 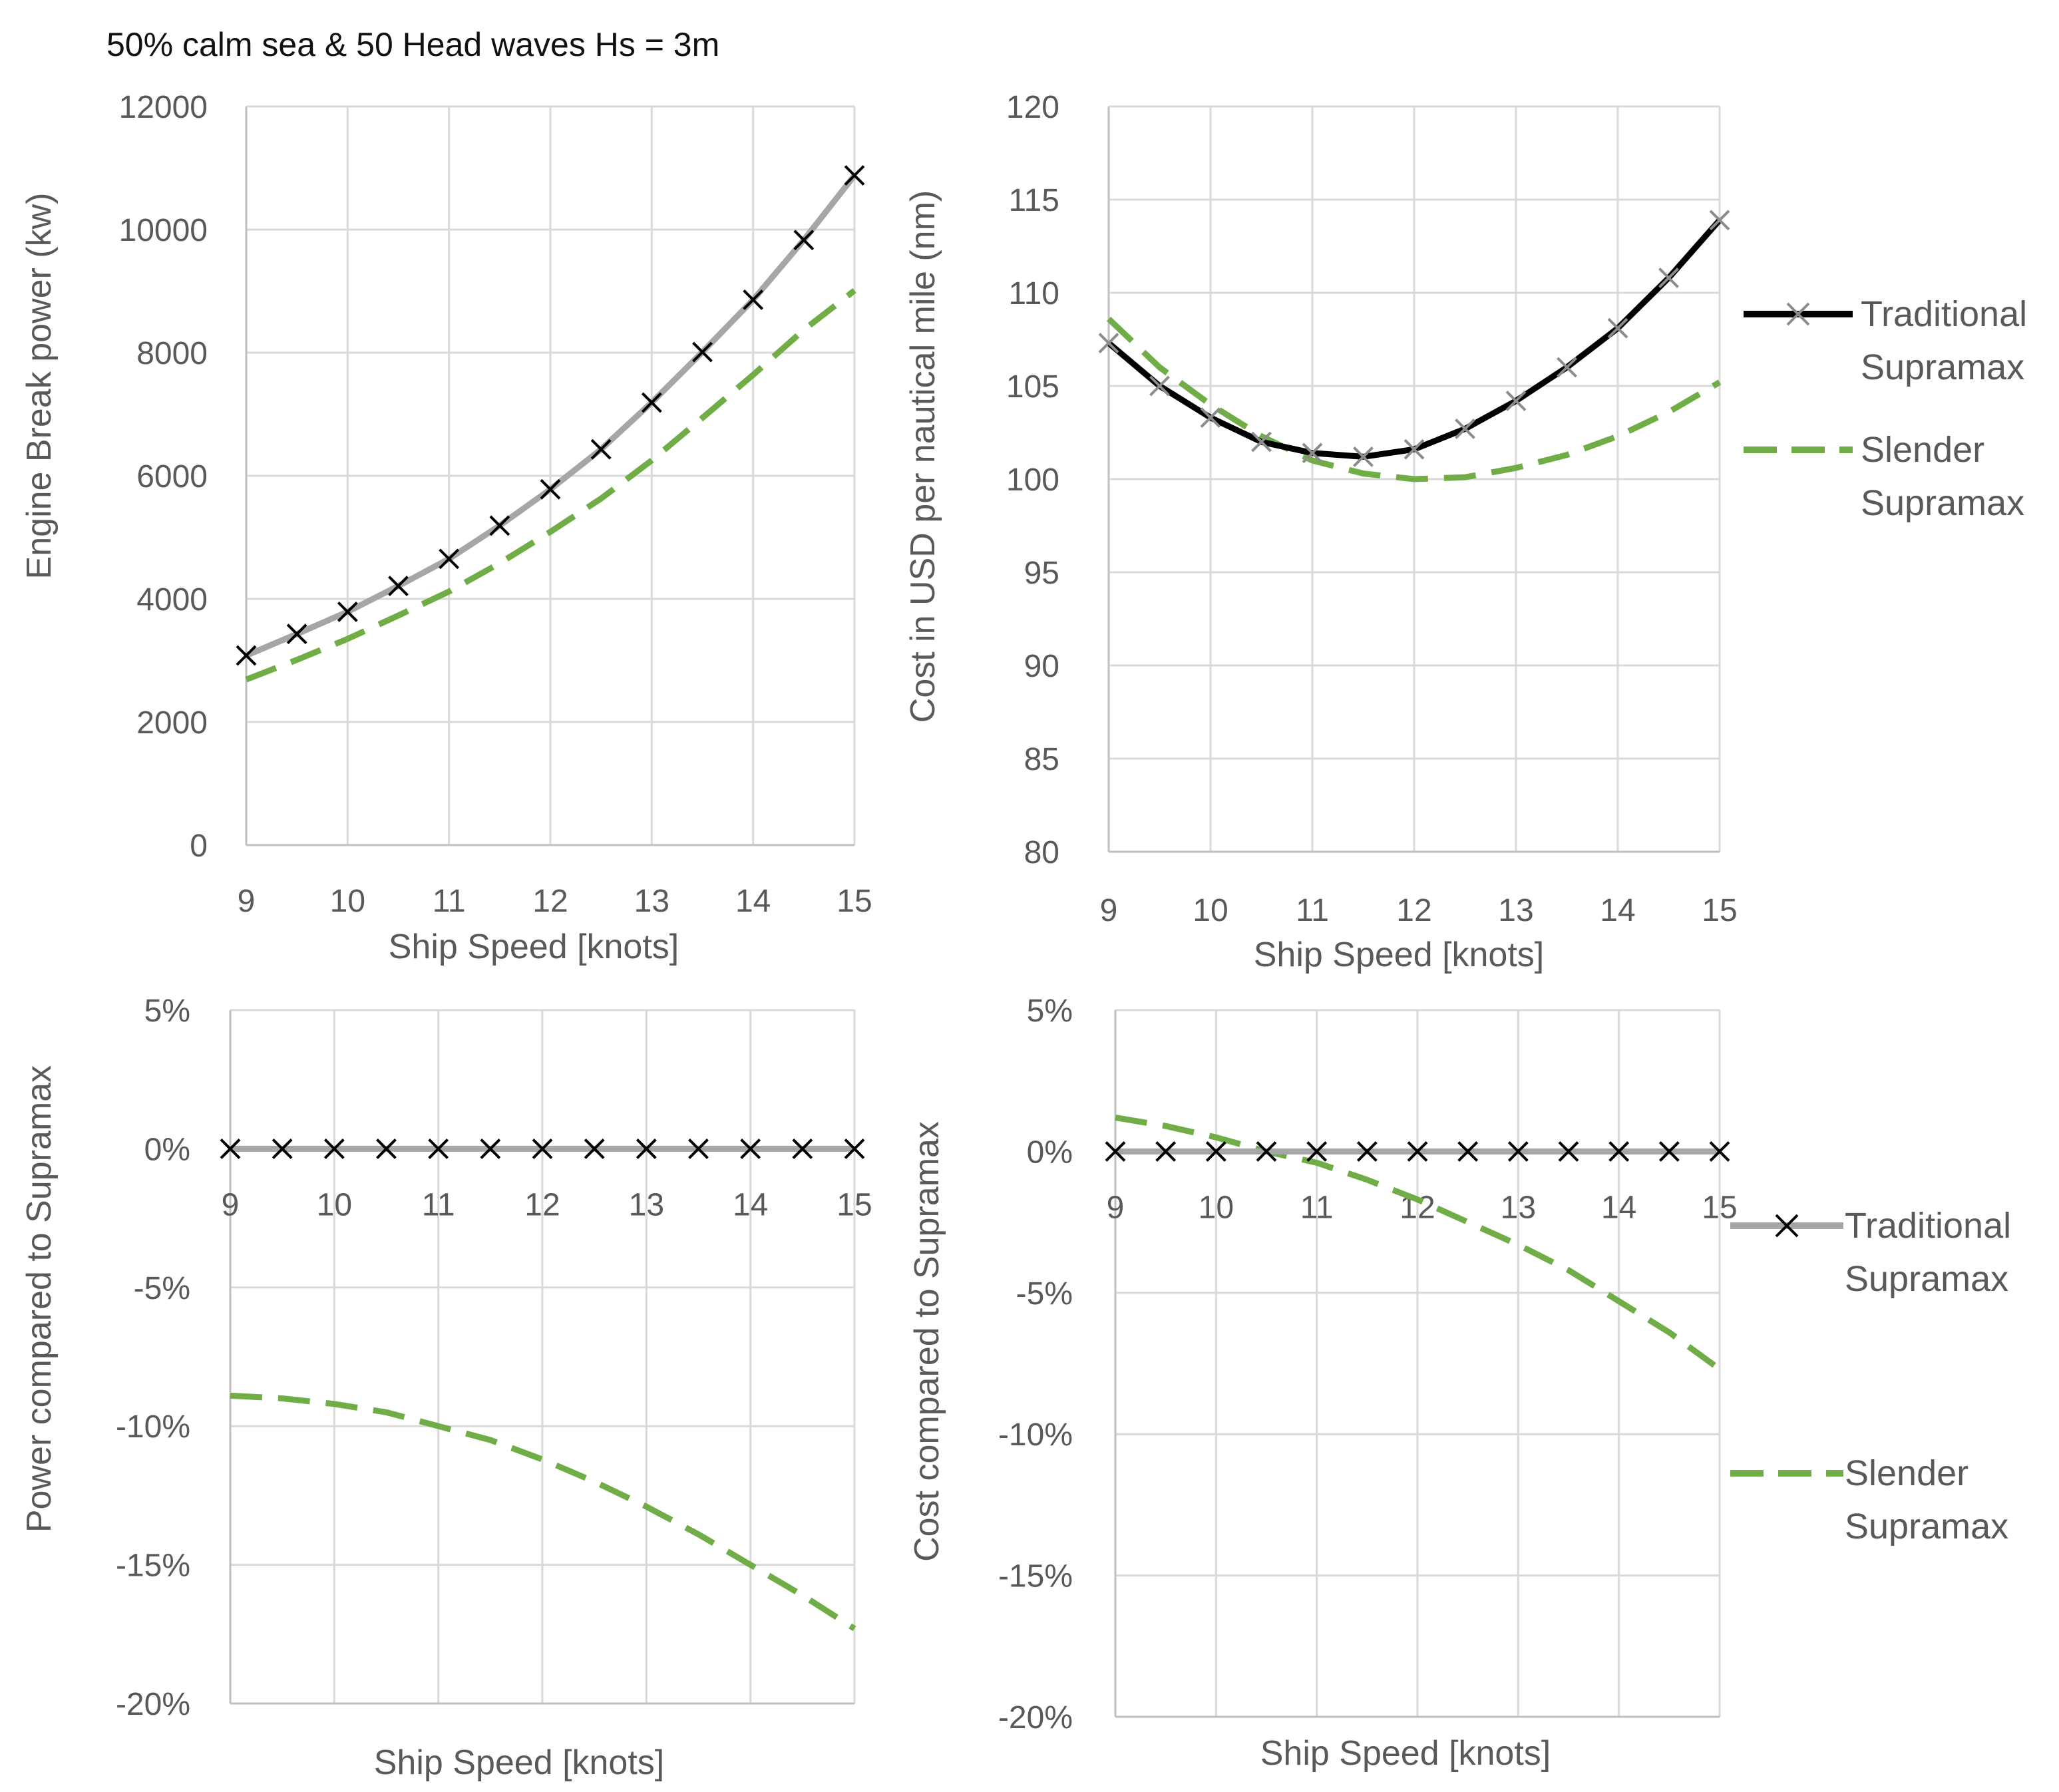 What do you see at coordinates (651, 901) in the screenshot?
I see `power-x-tick-label: 13` at bounding box center [651, 901].